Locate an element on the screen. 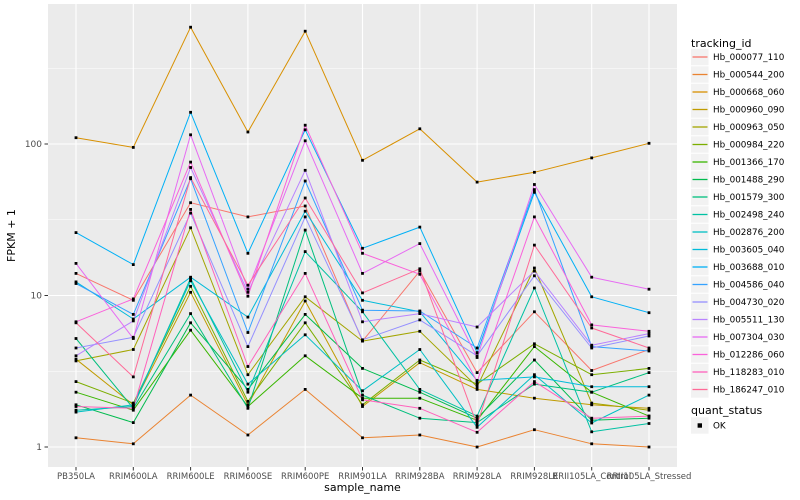  legend-key-point is located at coordinates (699, 425).